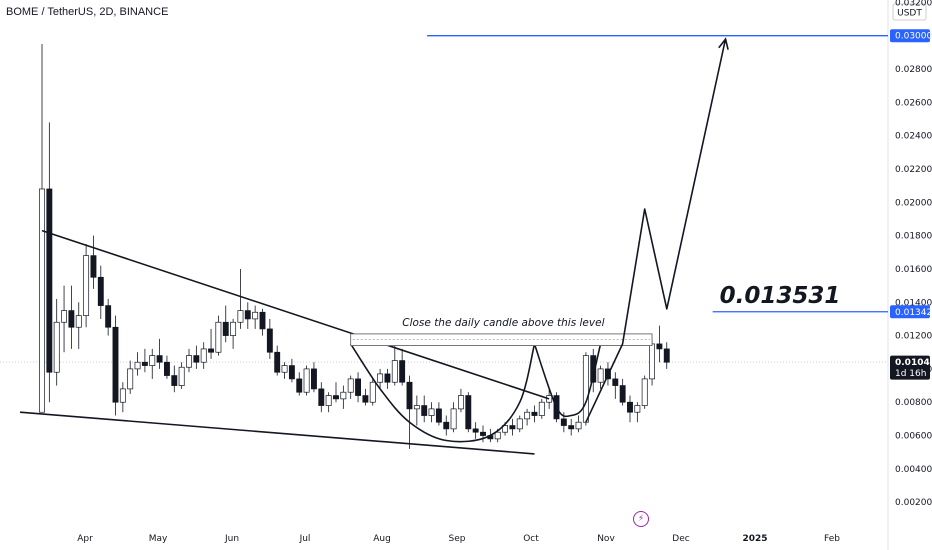 The width and height of the screenshot is (932, 550). What do you see at coordinates (158, 539) in the screenshot?
I see `x-tick-label: May` at bounding box center [158, 539].